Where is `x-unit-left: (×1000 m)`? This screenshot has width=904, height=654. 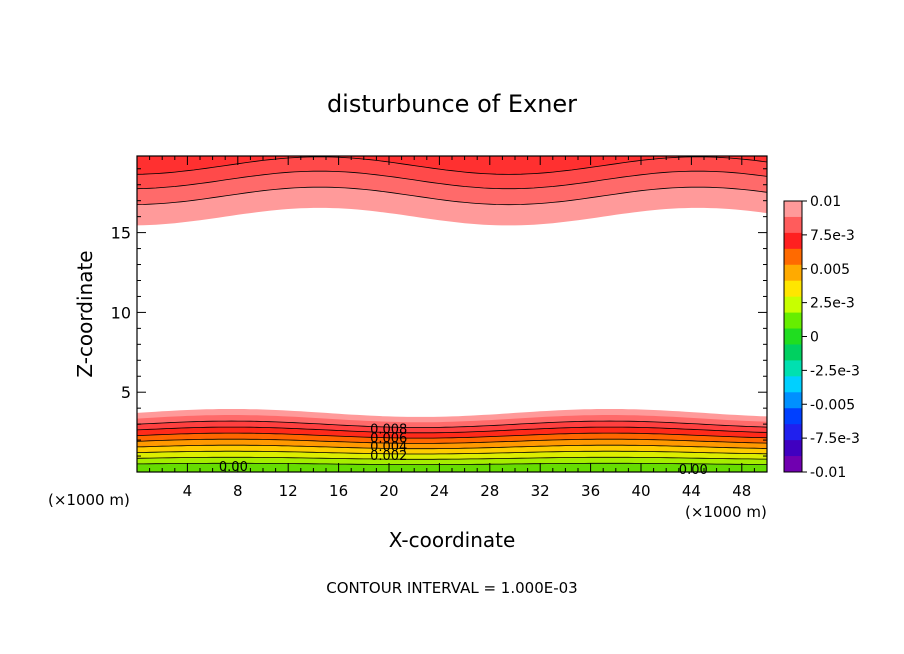 x-unit-left: (×1000 m) is located at coordinates (89, 500).